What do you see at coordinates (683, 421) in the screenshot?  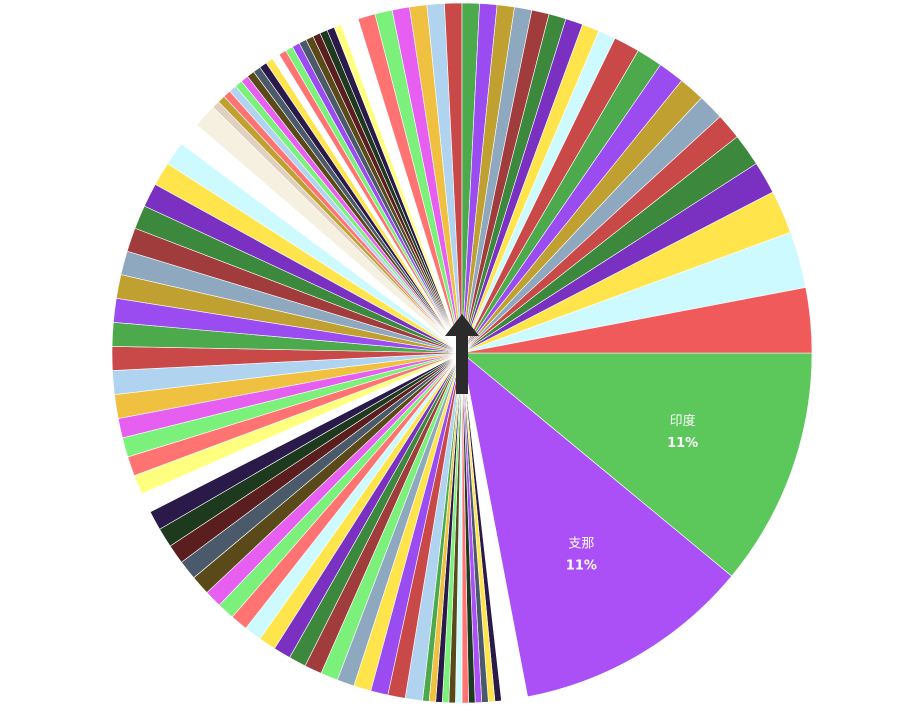 I see `slice-label: 印度` at bounding box center [683, 421].